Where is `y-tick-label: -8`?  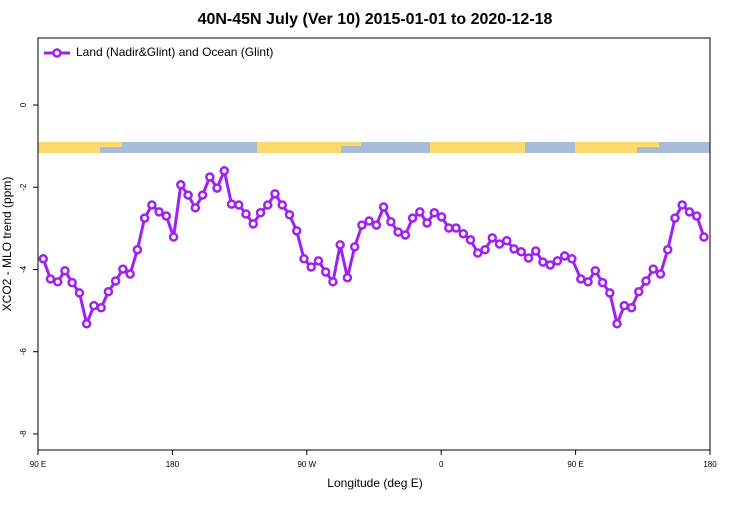 y-tick-label: -8 is located at coordinates (23, 434).